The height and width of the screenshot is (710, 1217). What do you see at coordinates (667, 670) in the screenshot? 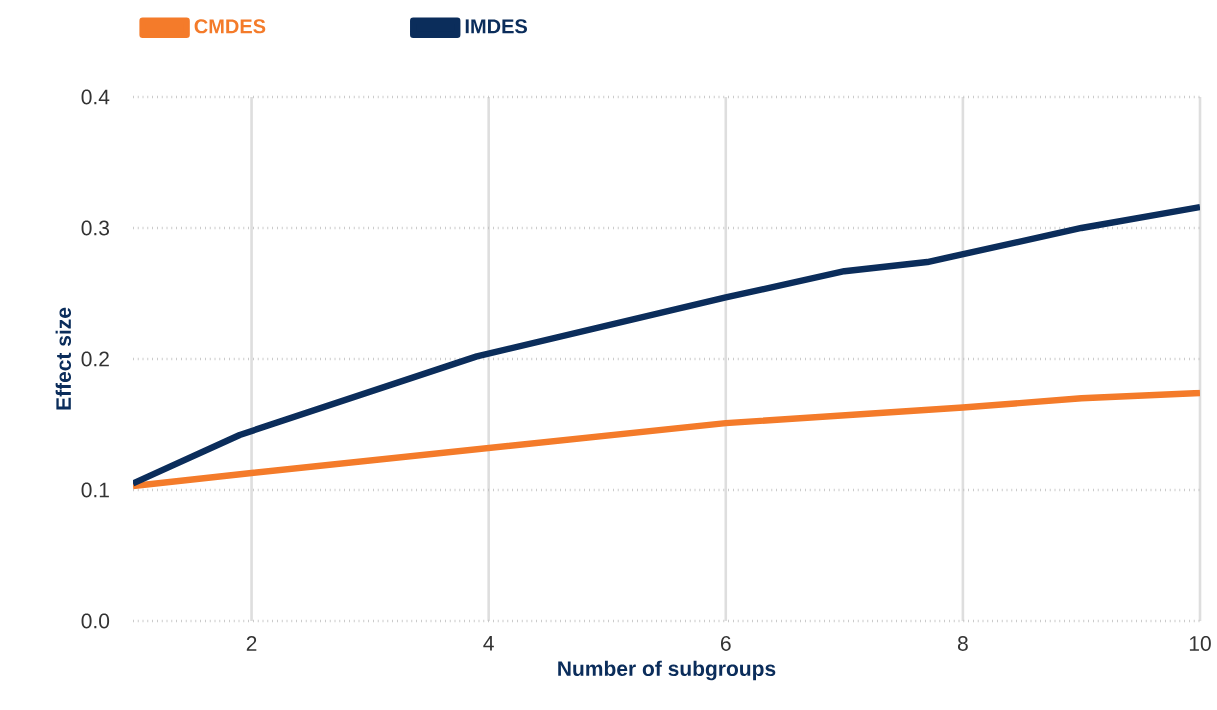
I see `x-axis-title: Number of subgroups` at bounding box center [667, 670].